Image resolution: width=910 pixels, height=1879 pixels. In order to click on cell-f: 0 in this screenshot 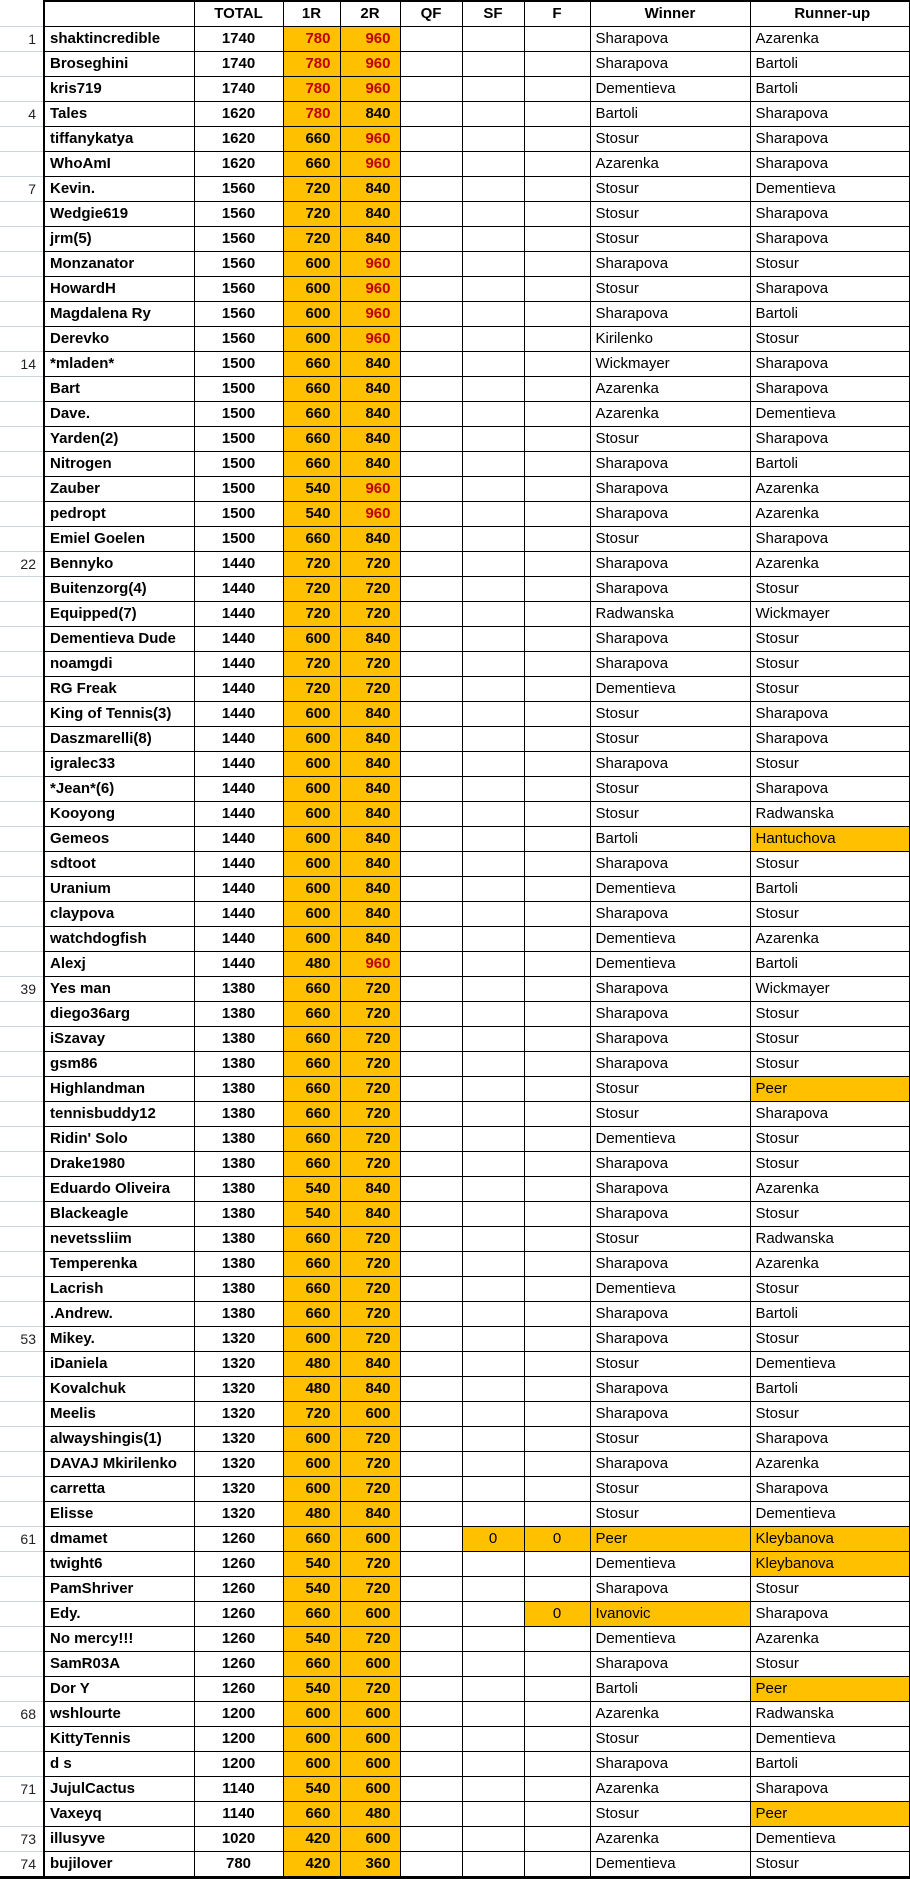, I will do `click(557, 1539)`.